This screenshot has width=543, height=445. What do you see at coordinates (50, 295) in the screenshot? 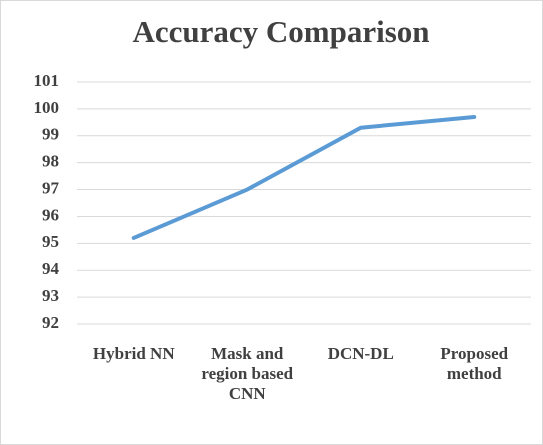
I see `y-tick-label: 93` at bounding box center [50, 295].